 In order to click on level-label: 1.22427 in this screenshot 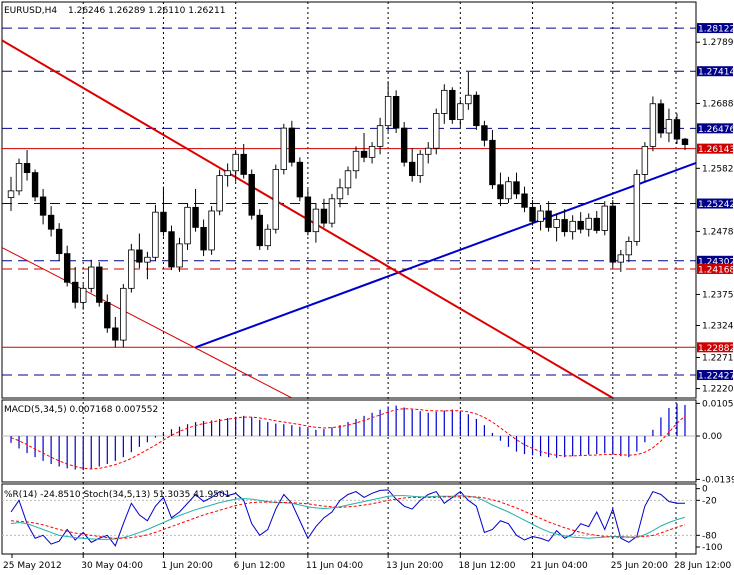, I will do `click(716, 377)`.